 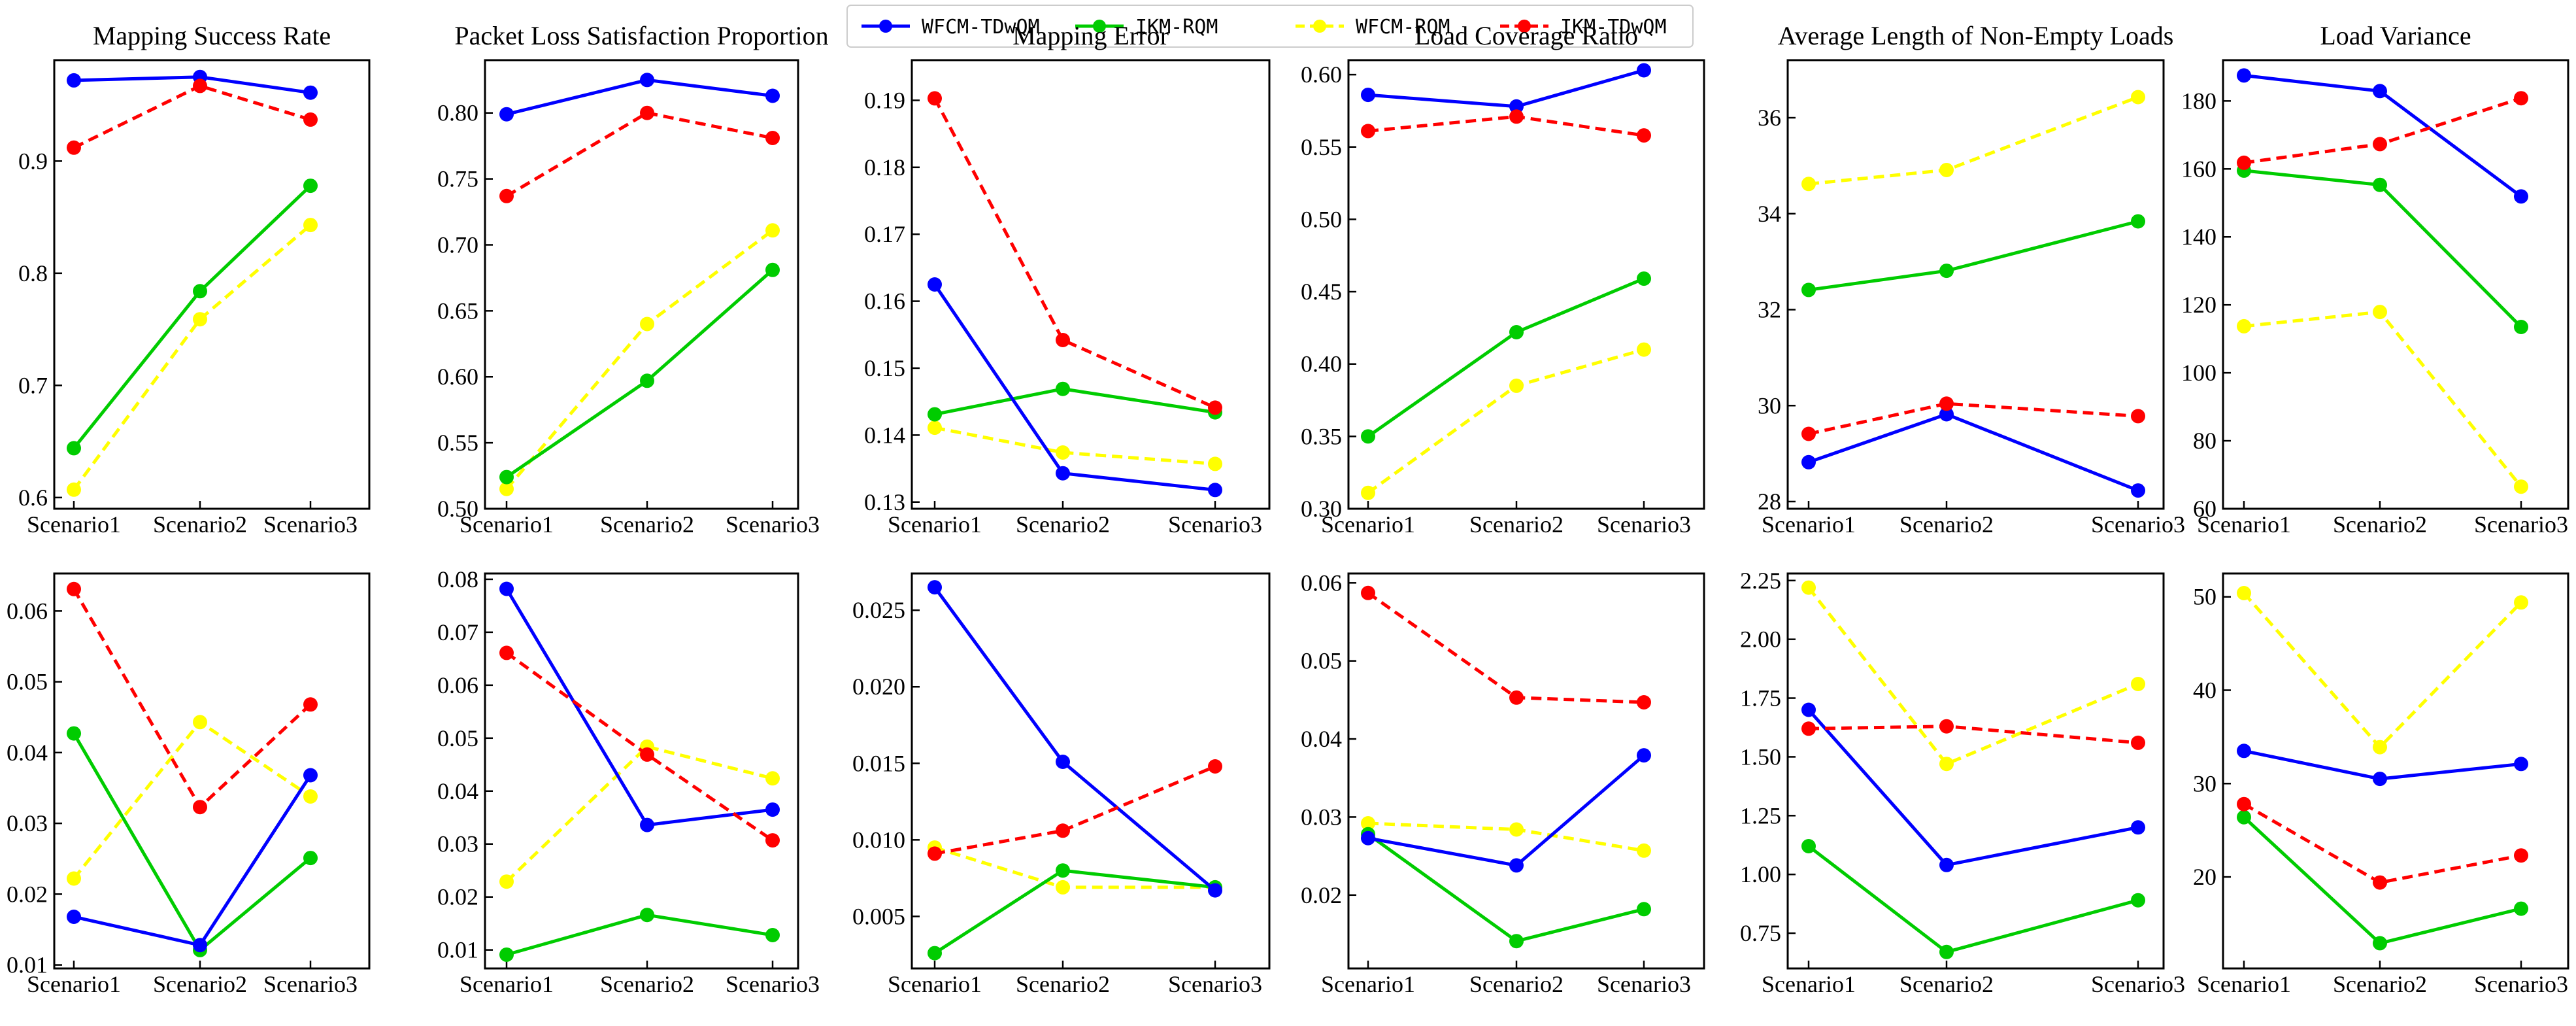 I want to click on y-tick-label: 0.6, so click(x=33, y=498).